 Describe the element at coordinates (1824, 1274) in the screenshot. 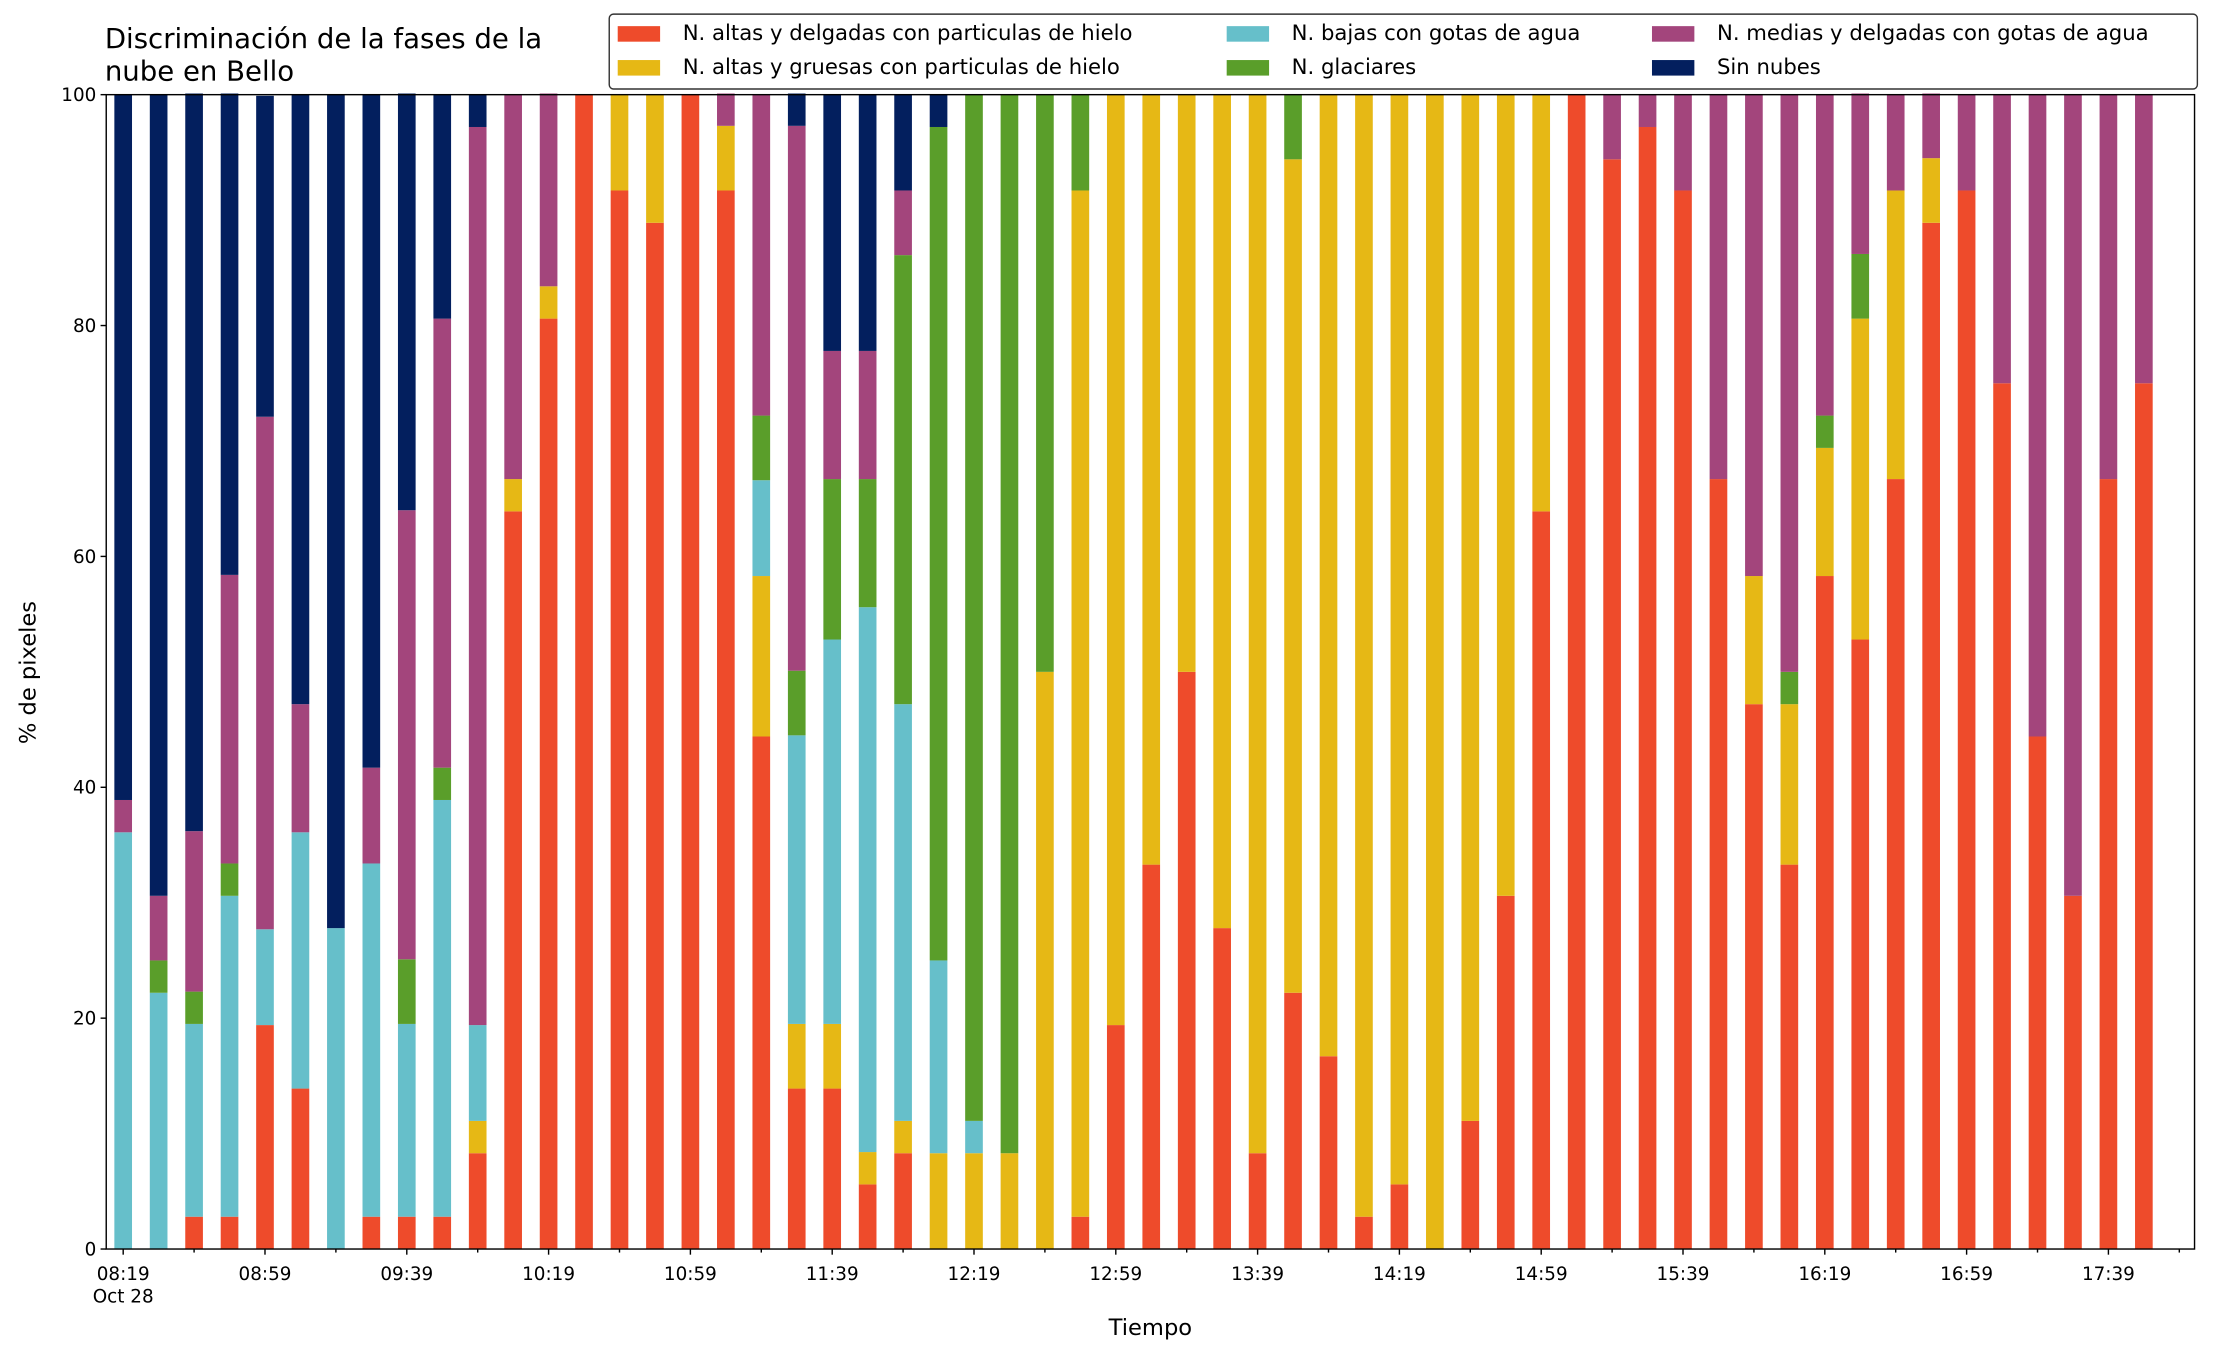

I see `x-tick-label: 16:19` at that location.